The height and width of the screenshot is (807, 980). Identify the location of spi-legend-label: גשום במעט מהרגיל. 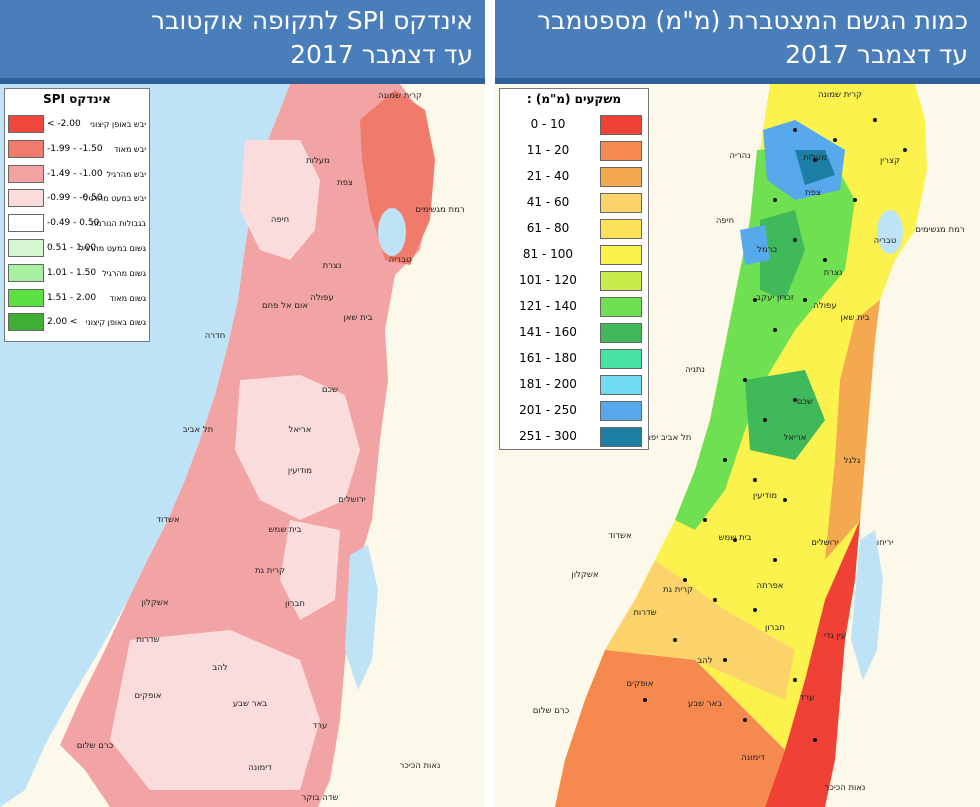
(112, 248).